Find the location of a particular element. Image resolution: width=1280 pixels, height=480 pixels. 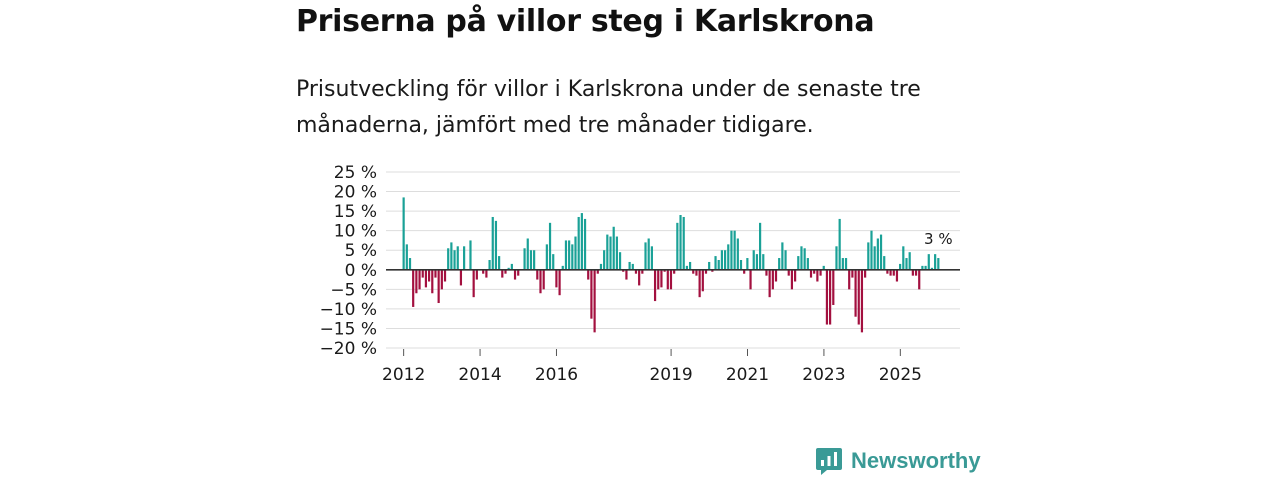

brand-name: Newsworthy is located at coordinates (916, 460).